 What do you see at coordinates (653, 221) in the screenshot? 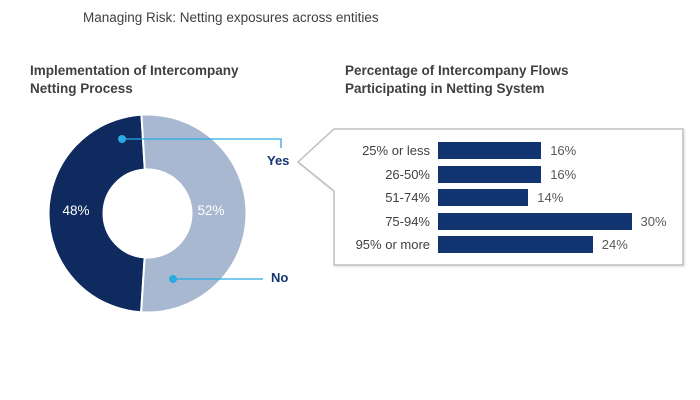
I see `bar-value-label: 30%` at bounding box center [653, 221].